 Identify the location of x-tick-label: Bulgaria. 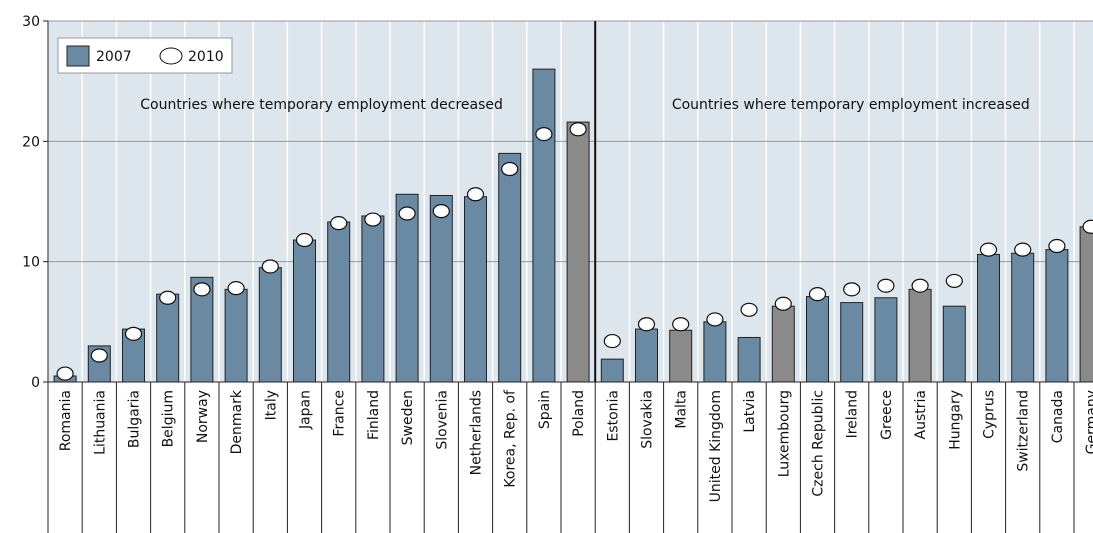
(135, 419).